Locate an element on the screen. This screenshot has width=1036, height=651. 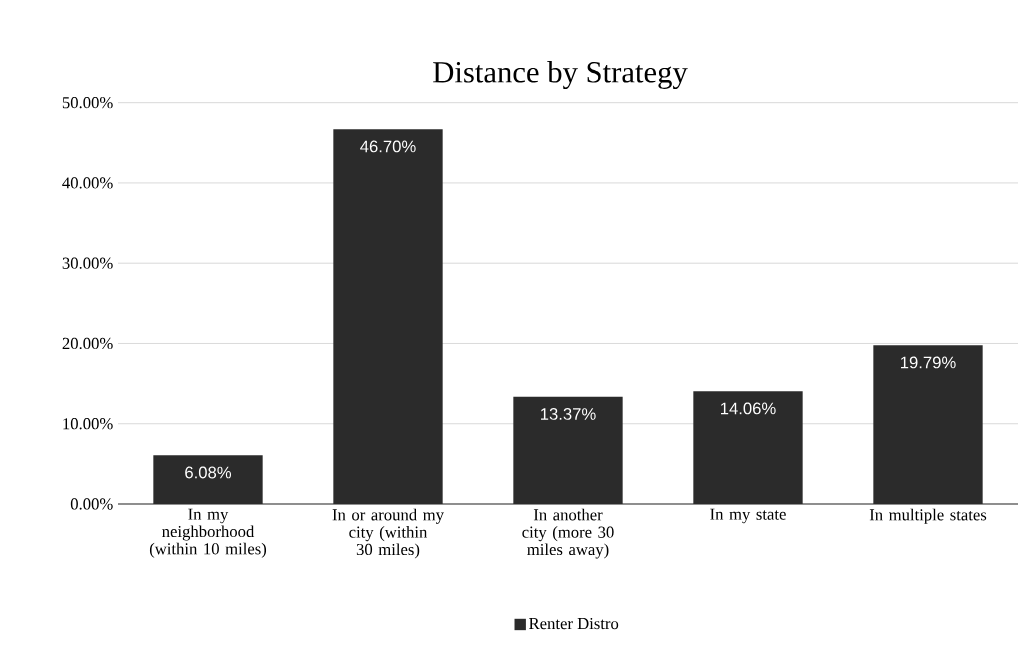
chart-title: Distance by Strategy is located at coordinates (560, 75).